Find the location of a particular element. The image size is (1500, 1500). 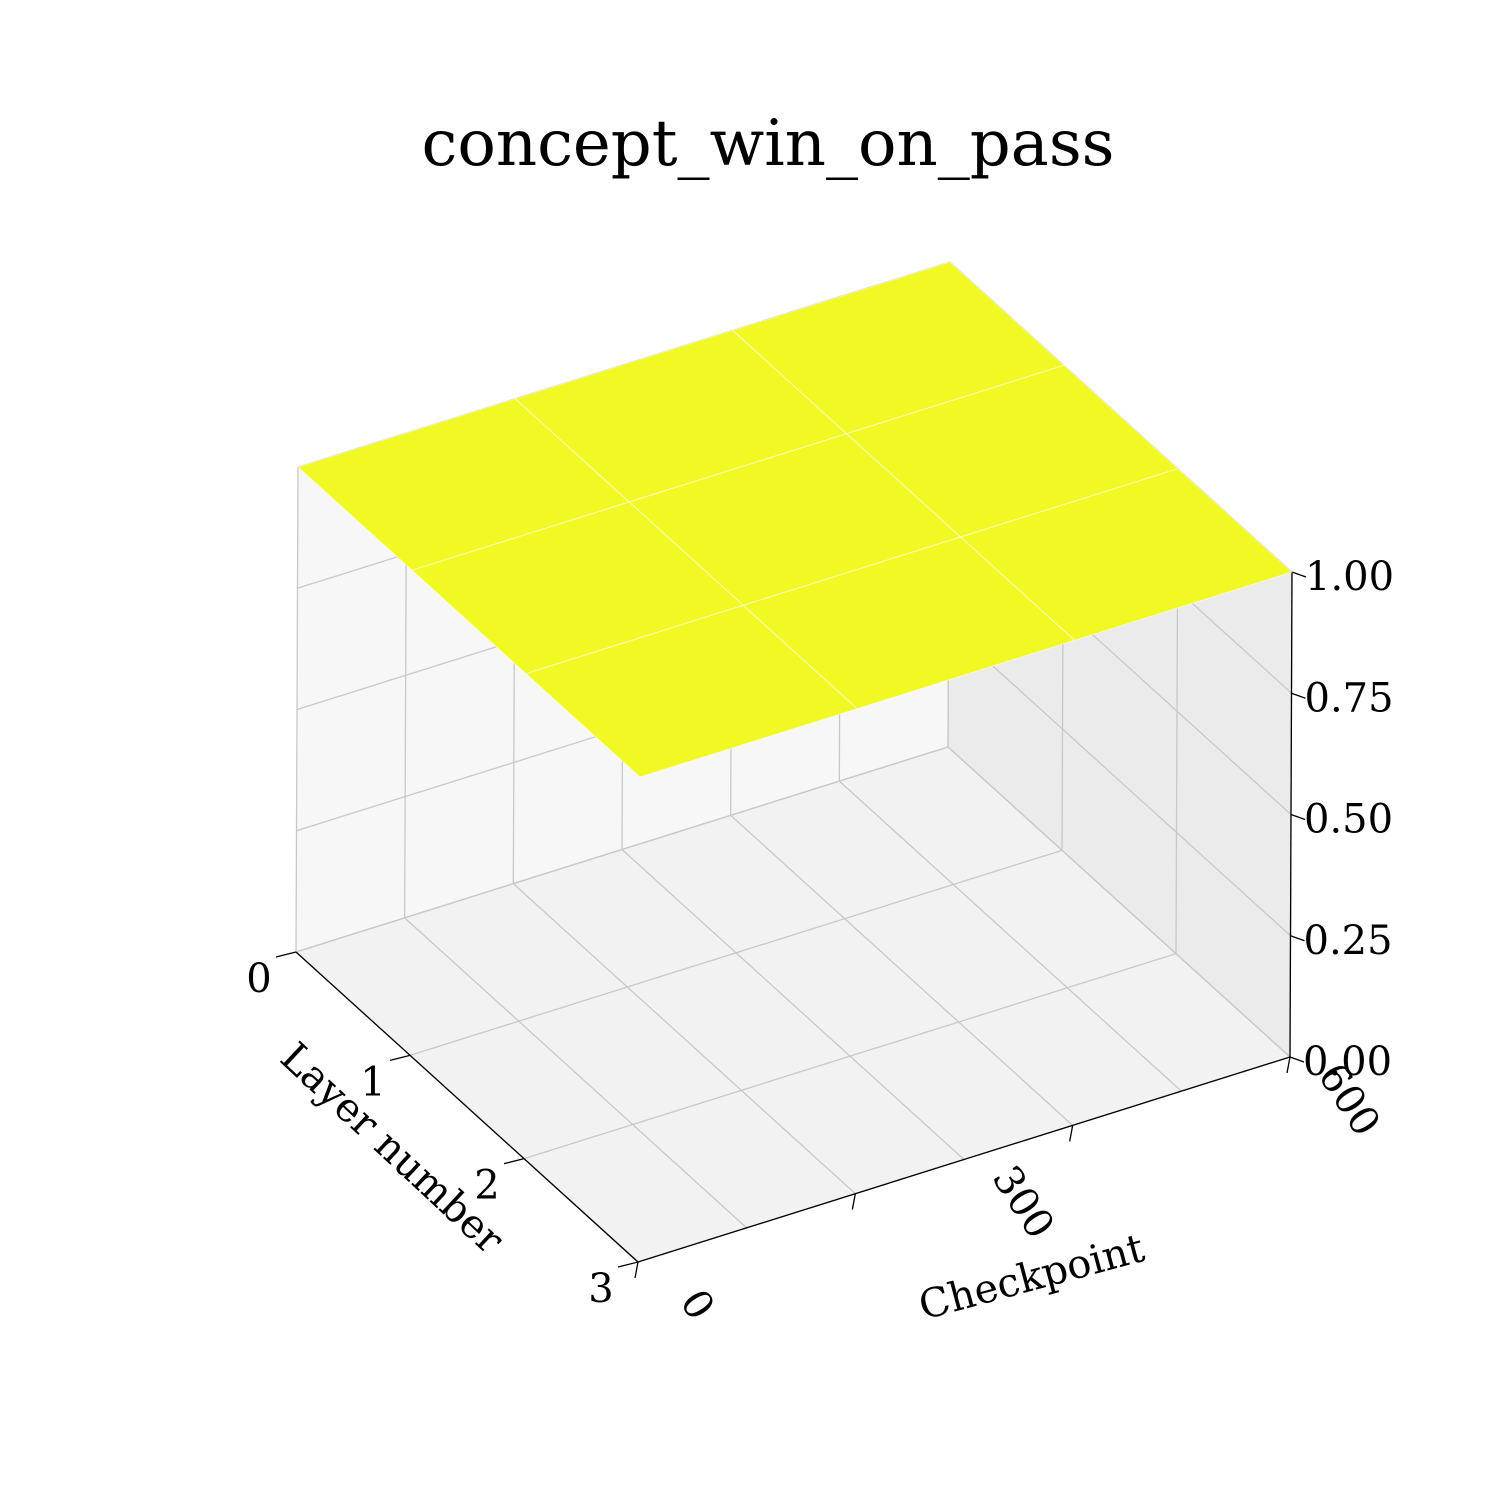

grid-line-z-left is located at coordinates (622, 849).